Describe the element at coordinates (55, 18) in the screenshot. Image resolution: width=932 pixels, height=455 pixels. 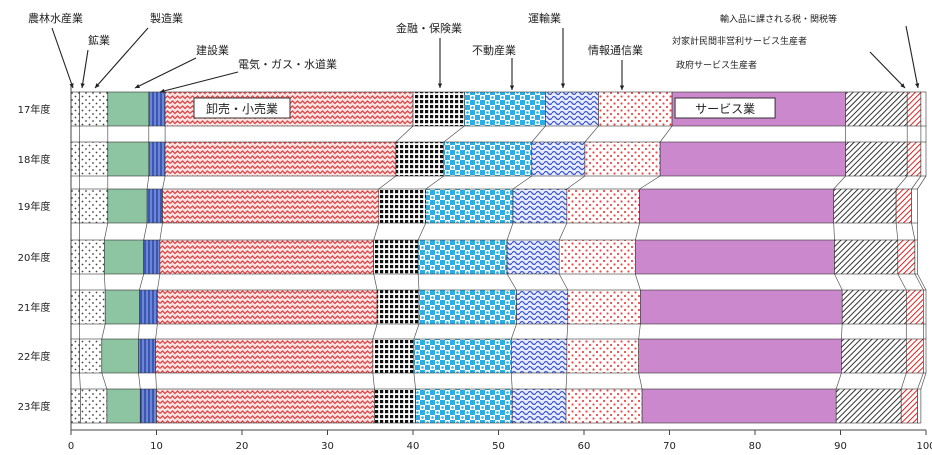
I see `callout-label: 農林水産業` at that location.